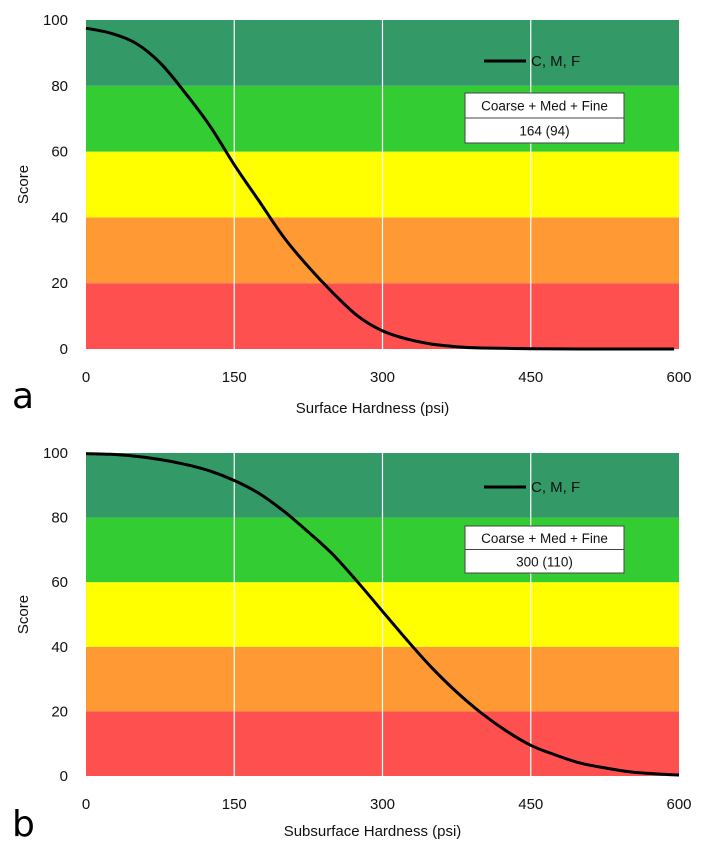 The height and width of the screenshot is (842, 707). Describe the element at coordinates (372, 408) in the screenshot. I see `x-axis-title: Surface Hardness (psi)` at that location.